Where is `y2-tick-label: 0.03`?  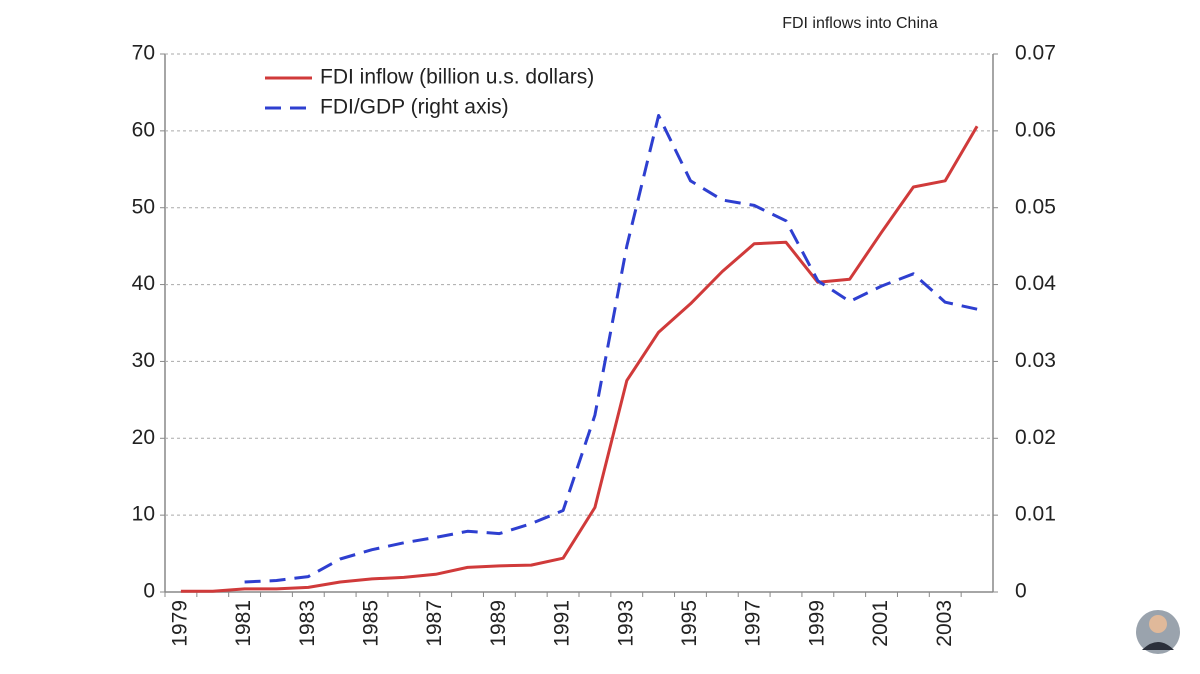 y2-tick-label: 0.03 is located at coordinates (1035, 360).